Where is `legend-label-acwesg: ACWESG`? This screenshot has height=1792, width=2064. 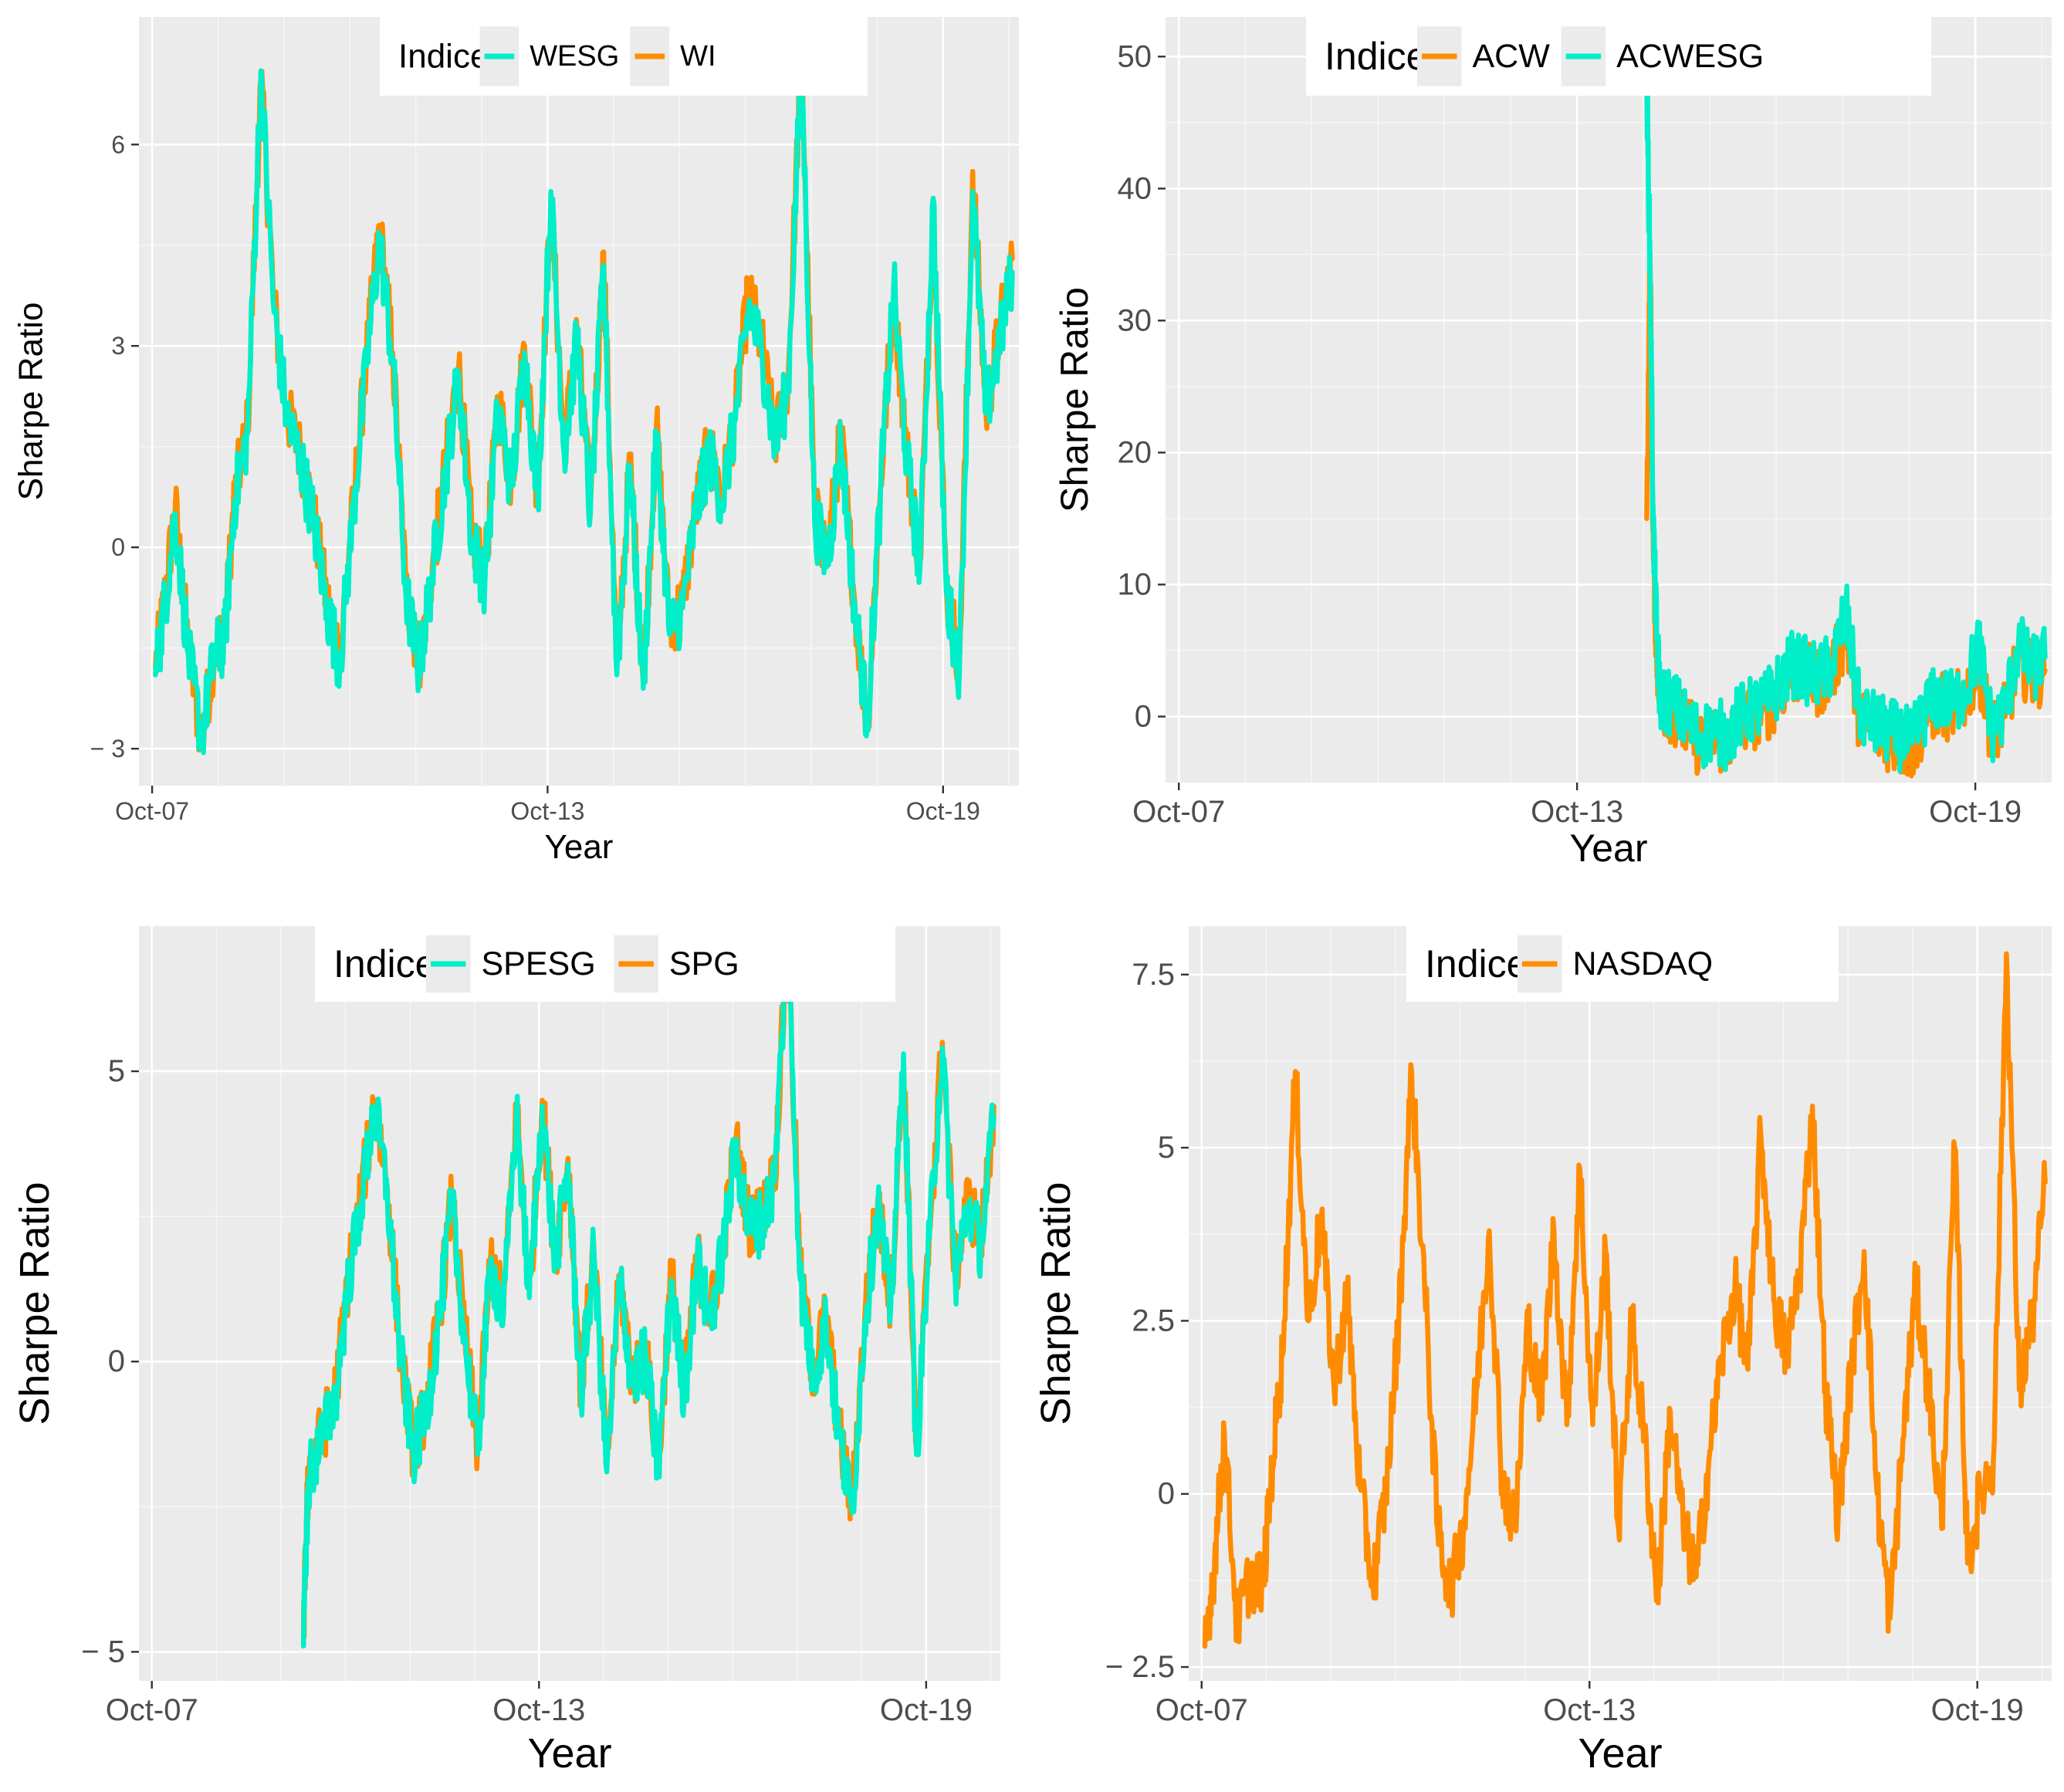 legend-label-acwesg: ACWESG is located at coordinates (1690, 57).